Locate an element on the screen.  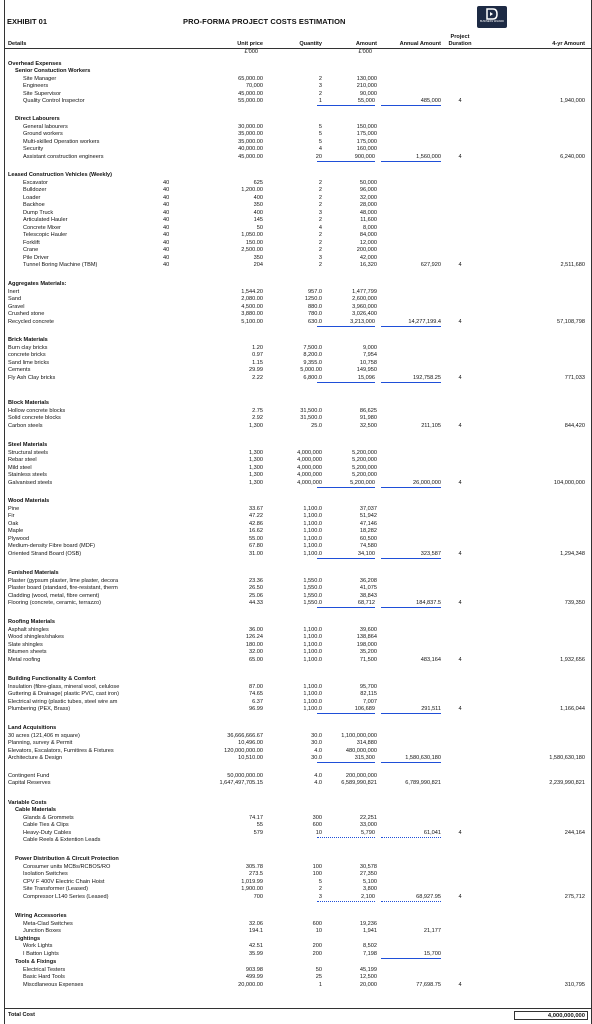
quantity-cell: 200 is located at coordinates (317, 946).